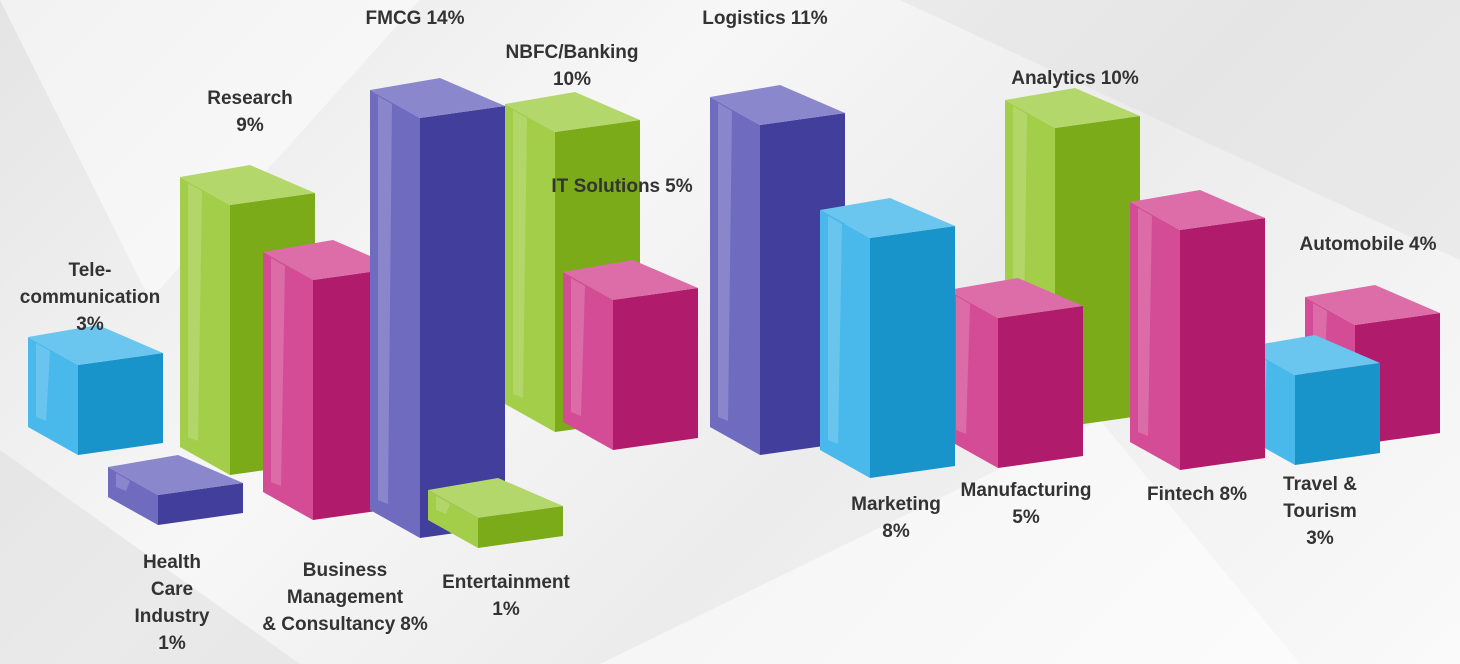 The width and height of the screenshot is (1460, 664). What do you see at coordinates (506, 596) in the screenshot?
I see `bar-label: Entertainment 1%` at bounding box center [506, 596].